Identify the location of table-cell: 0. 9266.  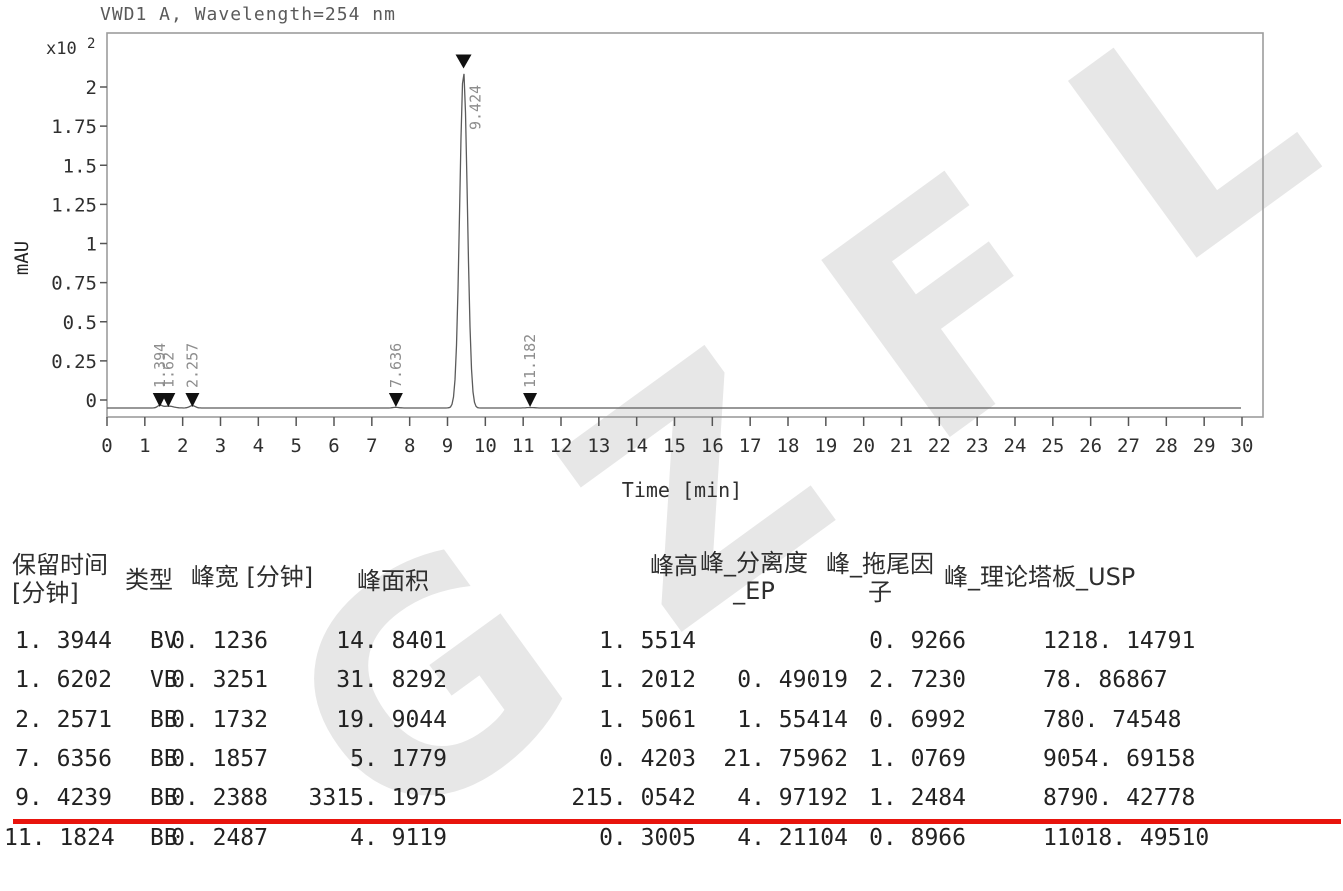
(917, 641).